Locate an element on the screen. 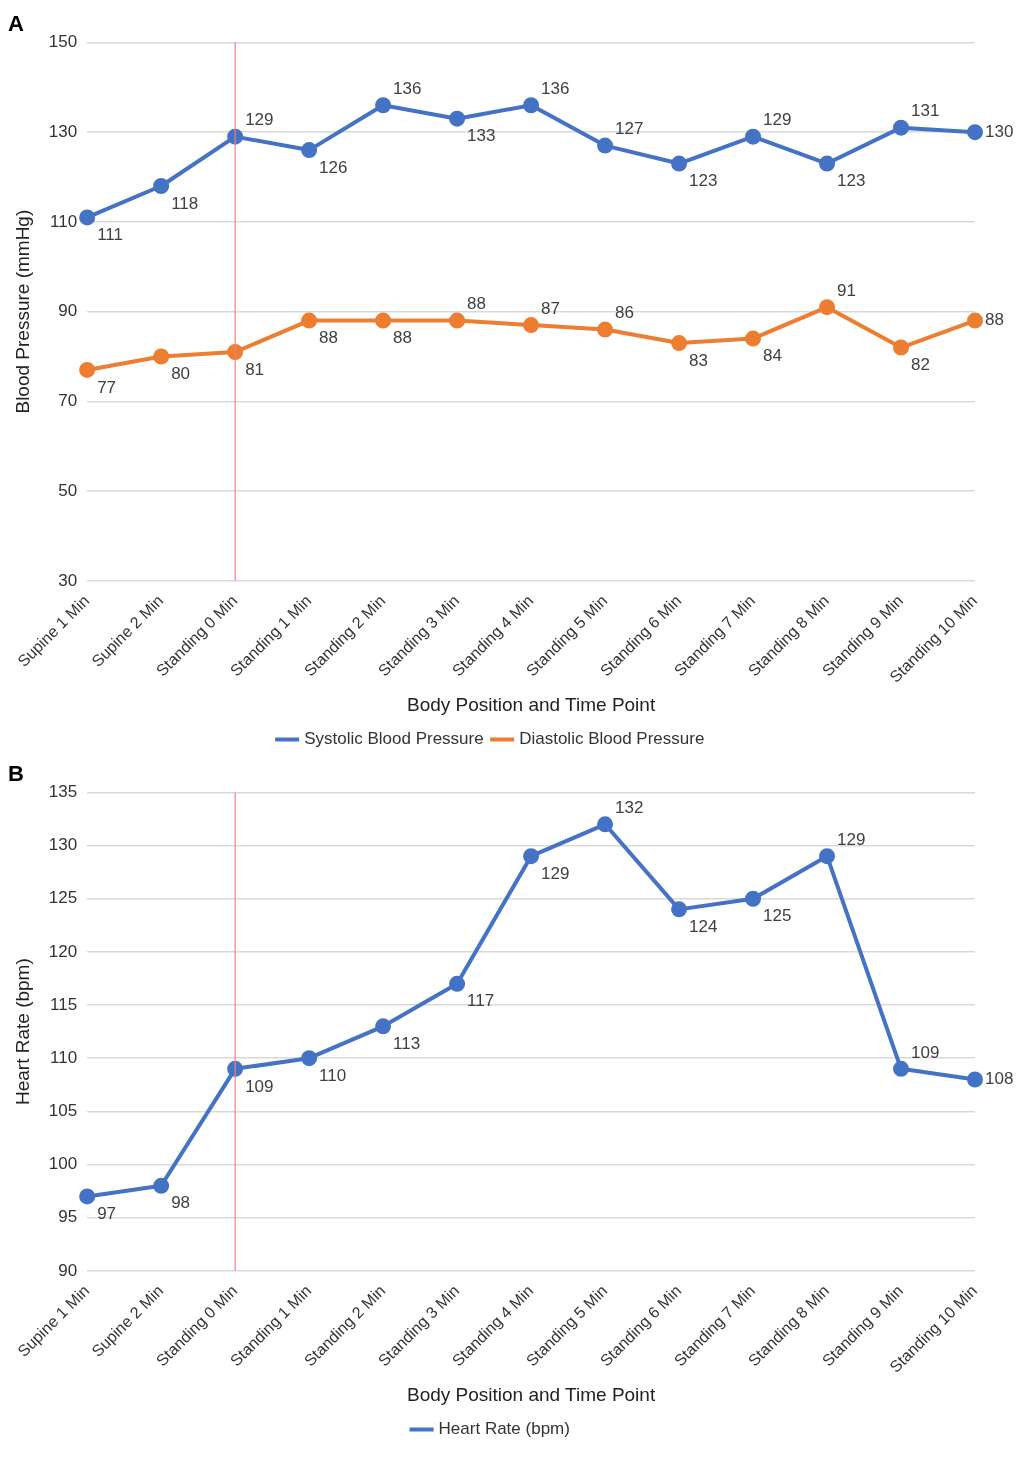 The image size is (1033, 1457). data-label: 81 is located at coordinates (255, 369).